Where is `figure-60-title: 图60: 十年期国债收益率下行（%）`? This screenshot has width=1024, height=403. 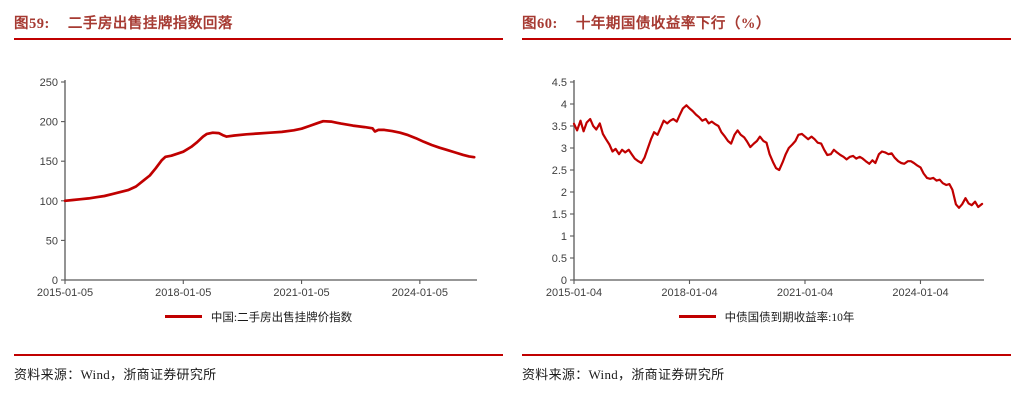
figure-60-title: 图60: 十年期国债收益率下行（%） is located at coordinates (766, 22).